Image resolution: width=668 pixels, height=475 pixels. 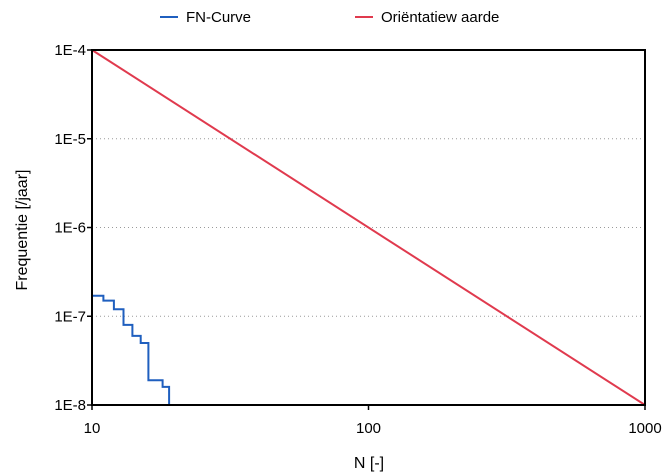 What do you see at coordinates (440, 17) in the screenshot?
I see `legend-label-orientatiewaarde: Oriëntatiew aarde` at bounding box center [440, 17].